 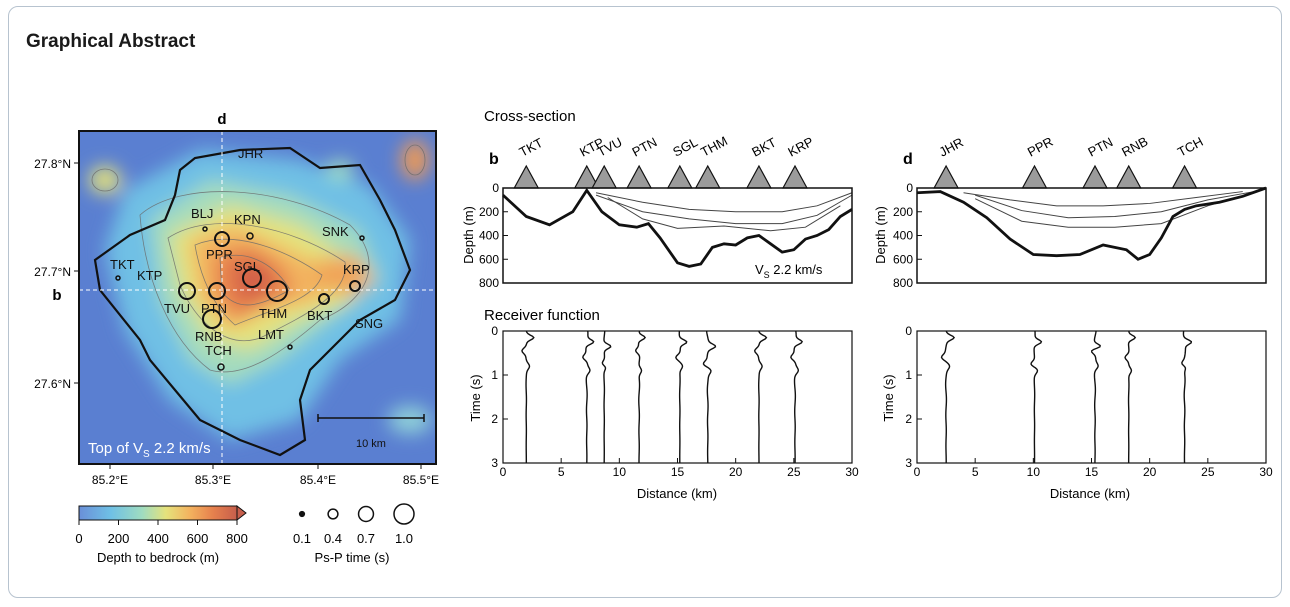 What do you see at coordinates (119, 538) in the screenshot?
I see `colorbar-tick: 200` at bounding box center [119, 538].